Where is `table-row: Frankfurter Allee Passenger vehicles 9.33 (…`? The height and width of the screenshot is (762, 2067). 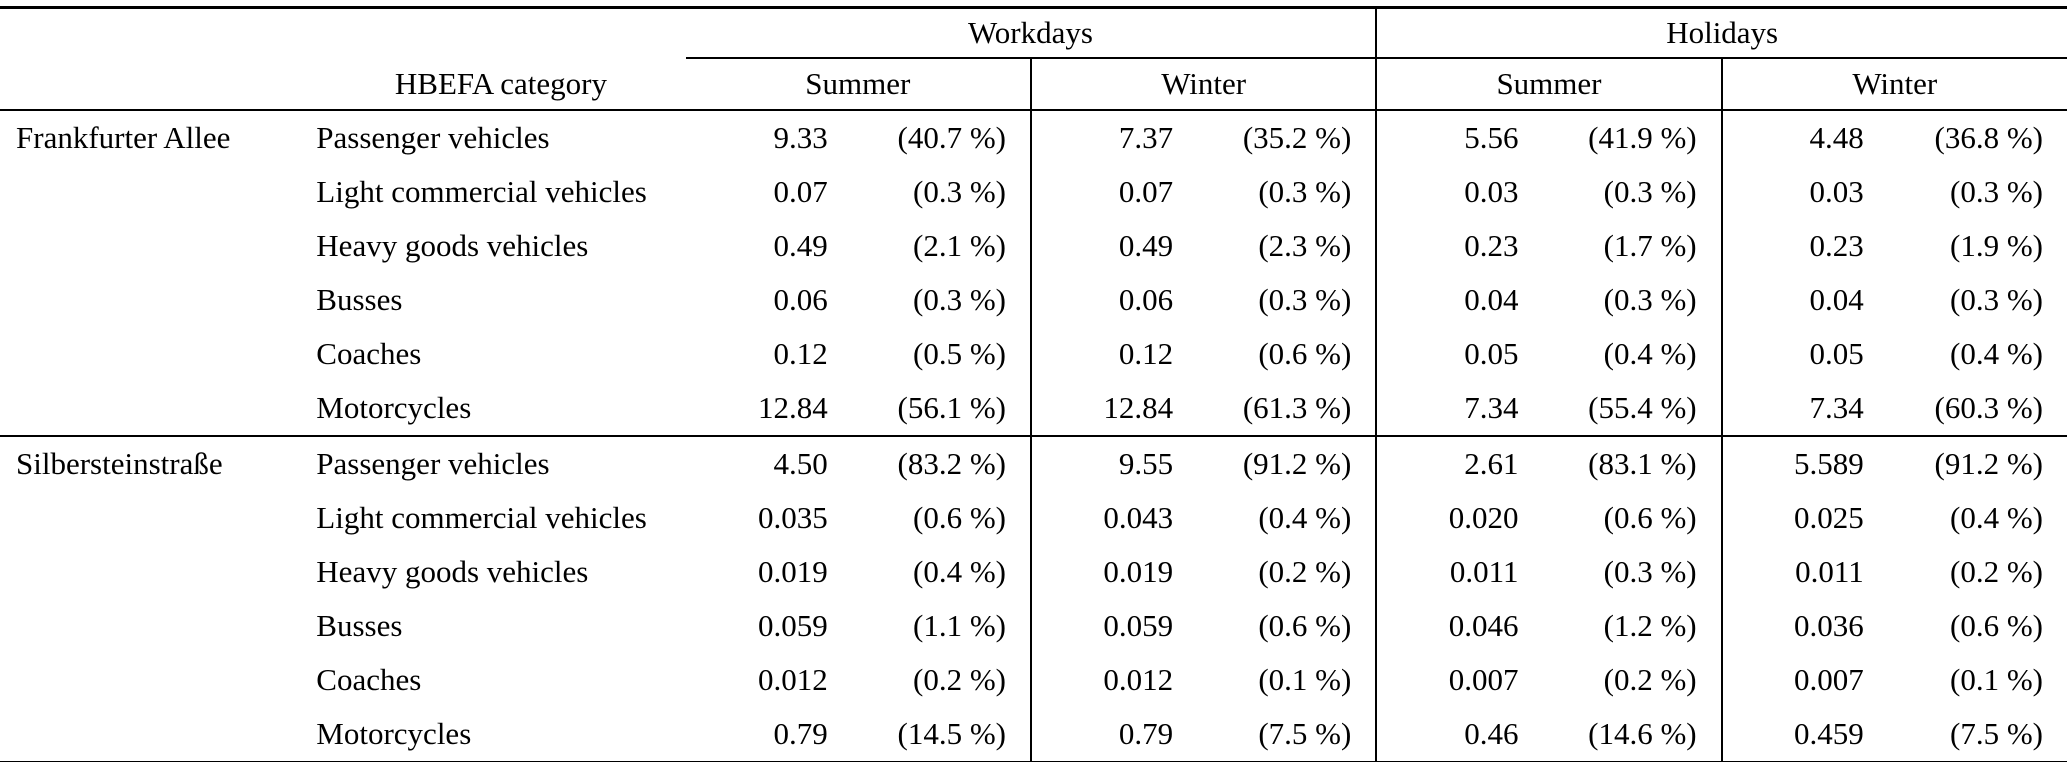
table-row: Frankfurter Allee Passenger vehicles 9.33 (… is located at coordinates (1033, 137).